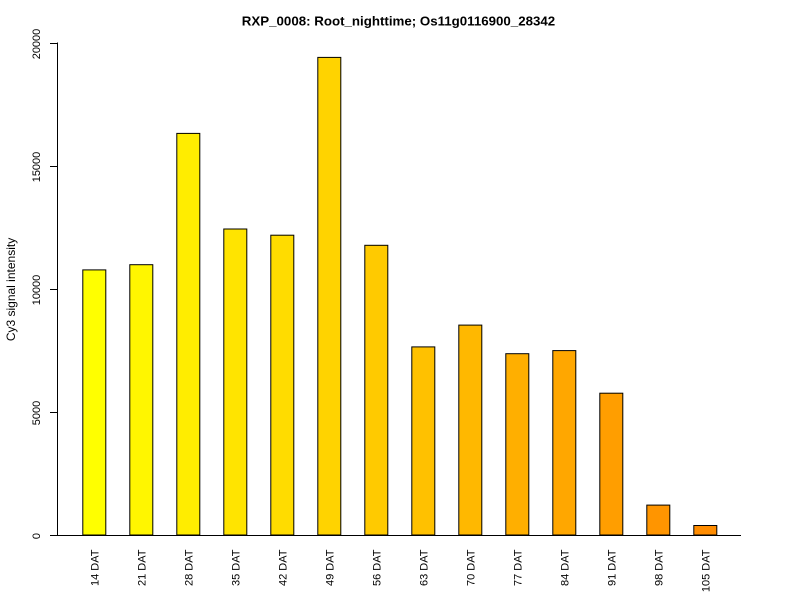 The height and width of the screenshot is (605, 800). I want to click on svg-text: 15000, so click(37, 167).